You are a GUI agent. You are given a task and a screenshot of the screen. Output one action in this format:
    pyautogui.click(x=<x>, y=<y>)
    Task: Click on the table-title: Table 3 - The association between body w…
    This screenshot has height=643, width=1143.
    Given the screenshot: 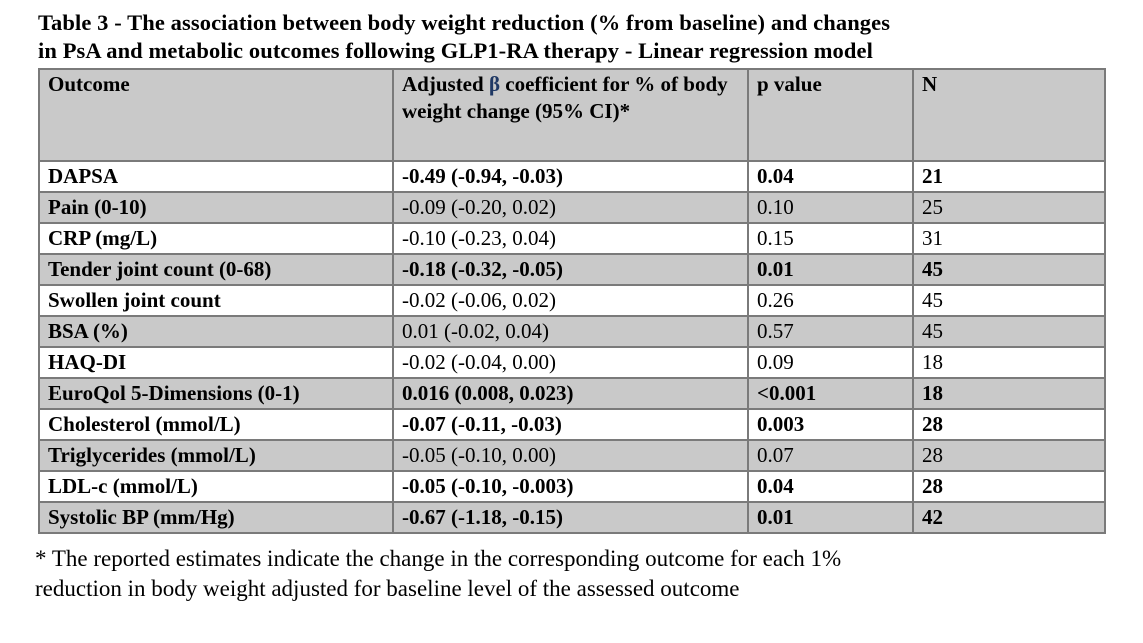 What is the action you would take?
    pyautogui.click(x=578, y=37)
    